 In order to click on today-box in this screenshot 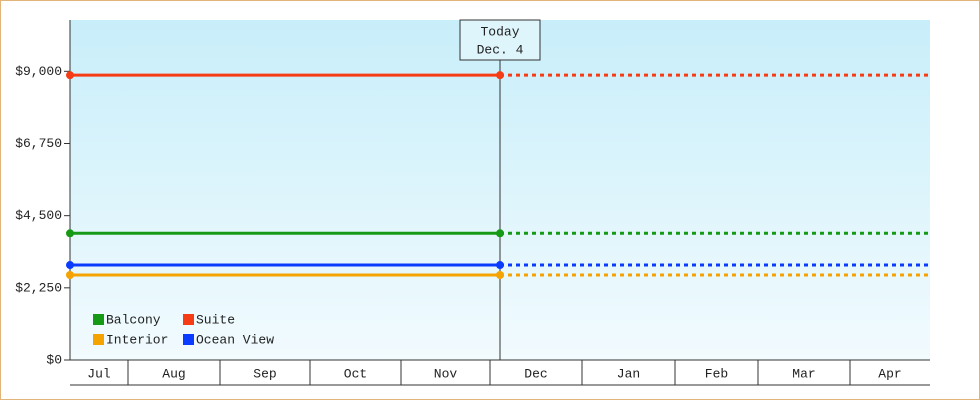, I will do `click(500, 40)`.